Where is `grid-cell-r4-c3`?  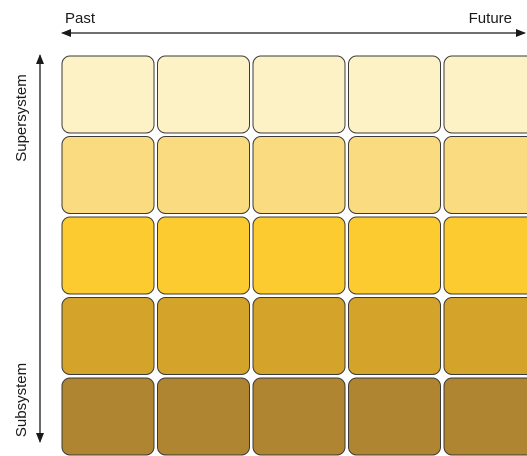 grid-cell-r4-c3 is located at coordinates (299, 336).